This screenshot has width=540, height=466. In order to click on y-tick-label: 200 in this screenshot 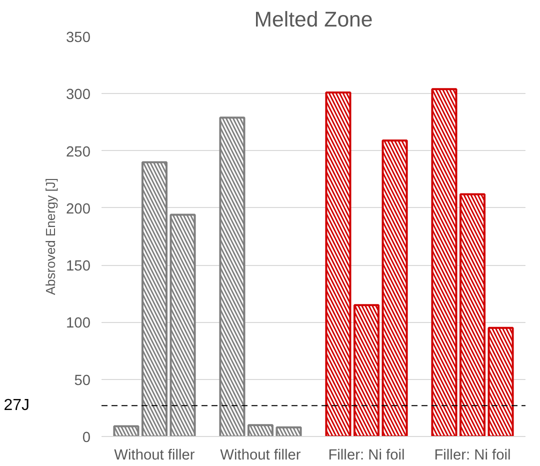, I will do `click(78, 209)`.